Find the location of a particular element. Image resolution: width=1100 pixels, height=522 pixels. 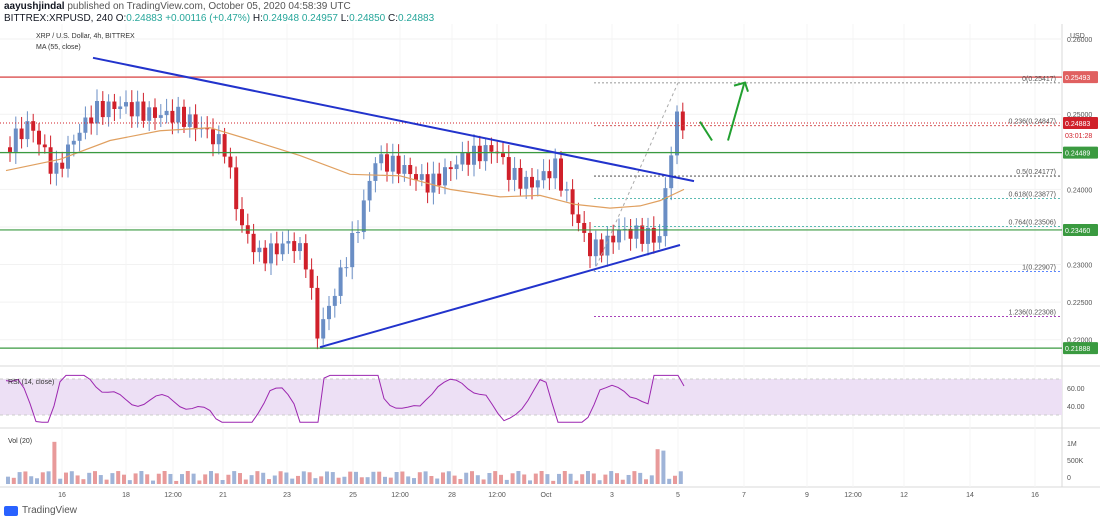

currency-label: USD is located at coordinates (1077, 36).